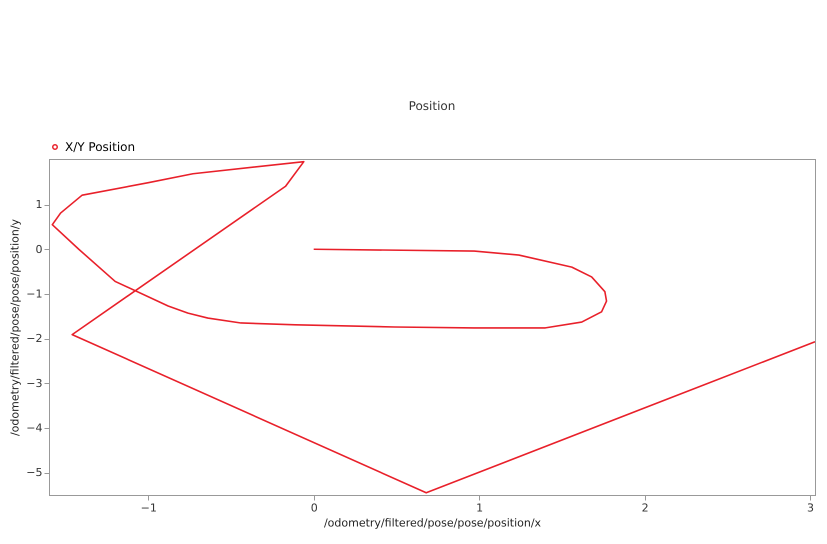 The image size is (827, 544). Describe the element at coordinates (39, 249) in the screenshot. I see `y-tick-label: 0` at that location.